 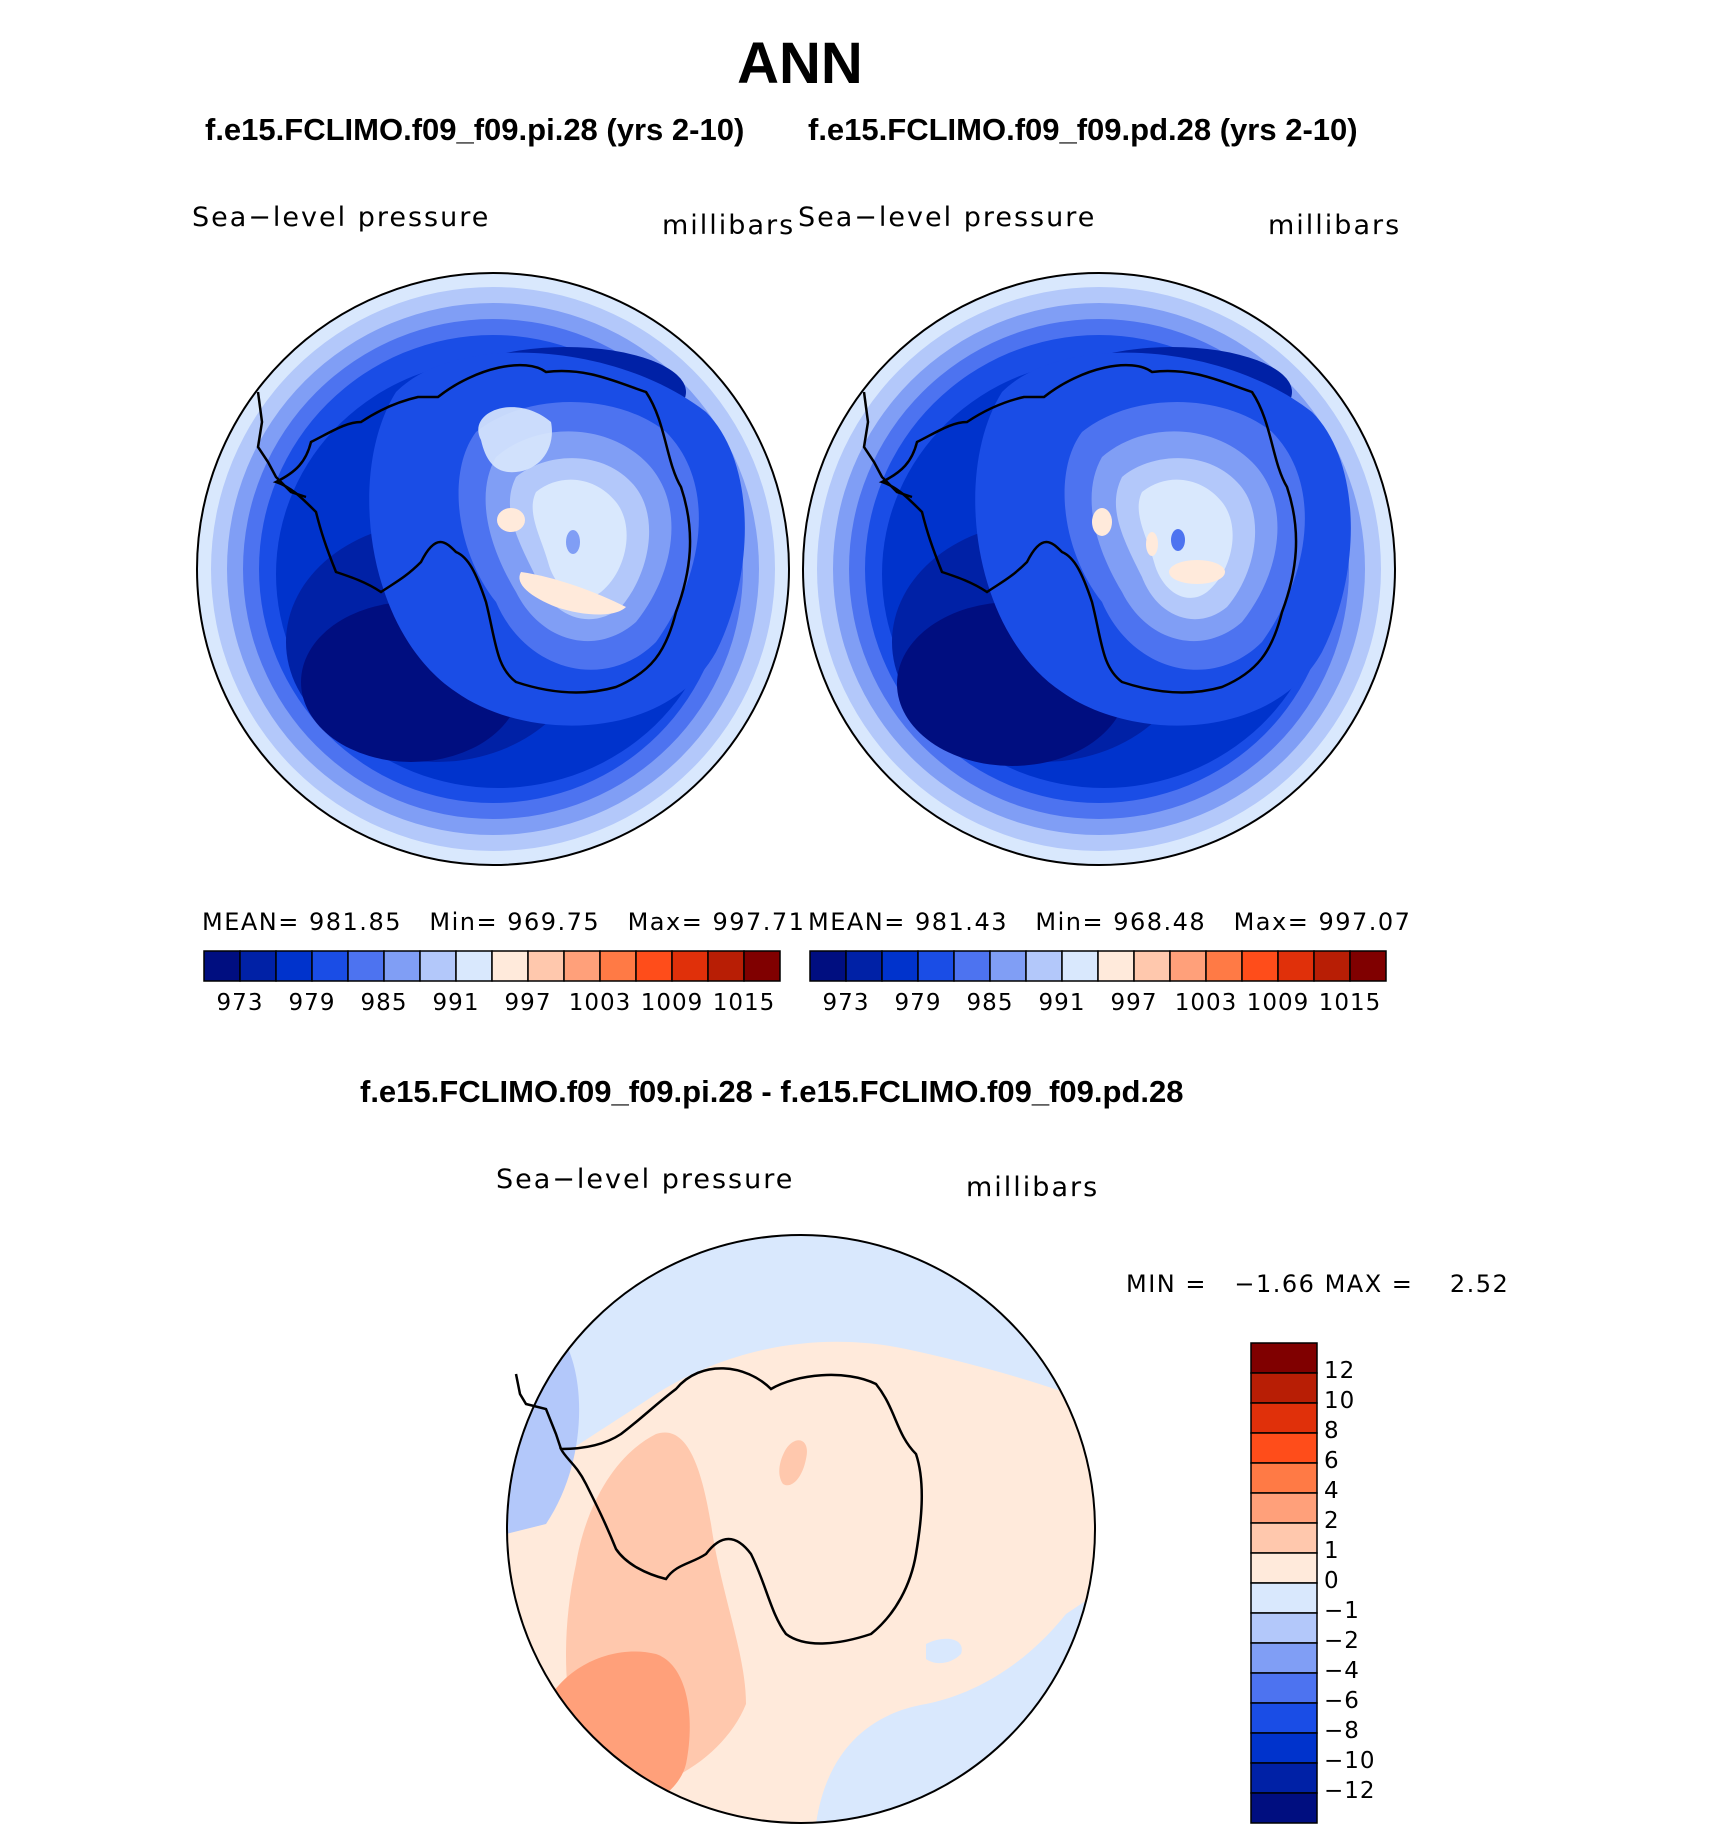 What do you see at coordinates (464, 922) in the screenshot?
I see `min-label: Min=` at bounding box center [464, 922].